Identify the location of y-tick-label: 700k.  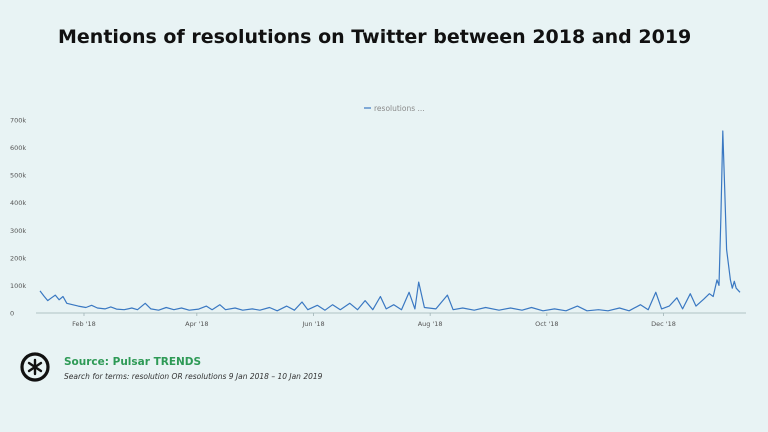
(18, 121).